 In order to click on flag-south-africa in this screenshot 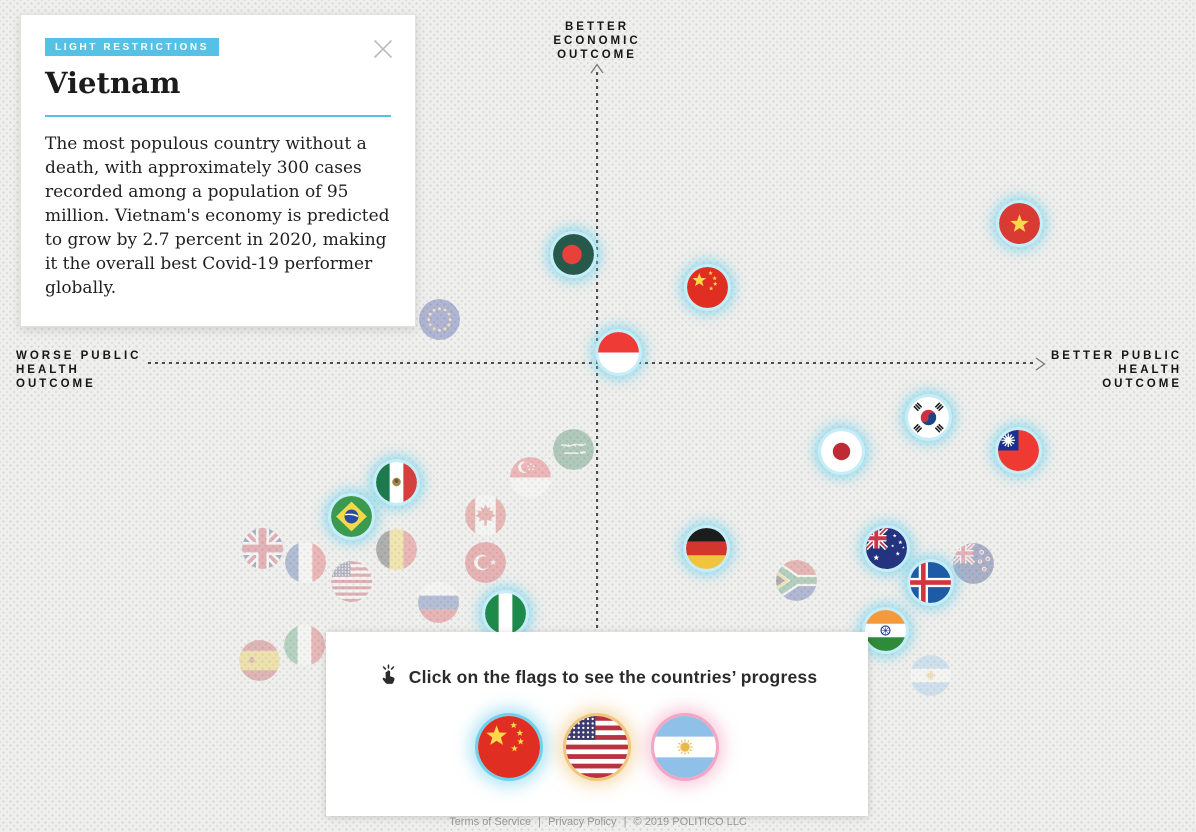, I will do `click(796, 580)`.